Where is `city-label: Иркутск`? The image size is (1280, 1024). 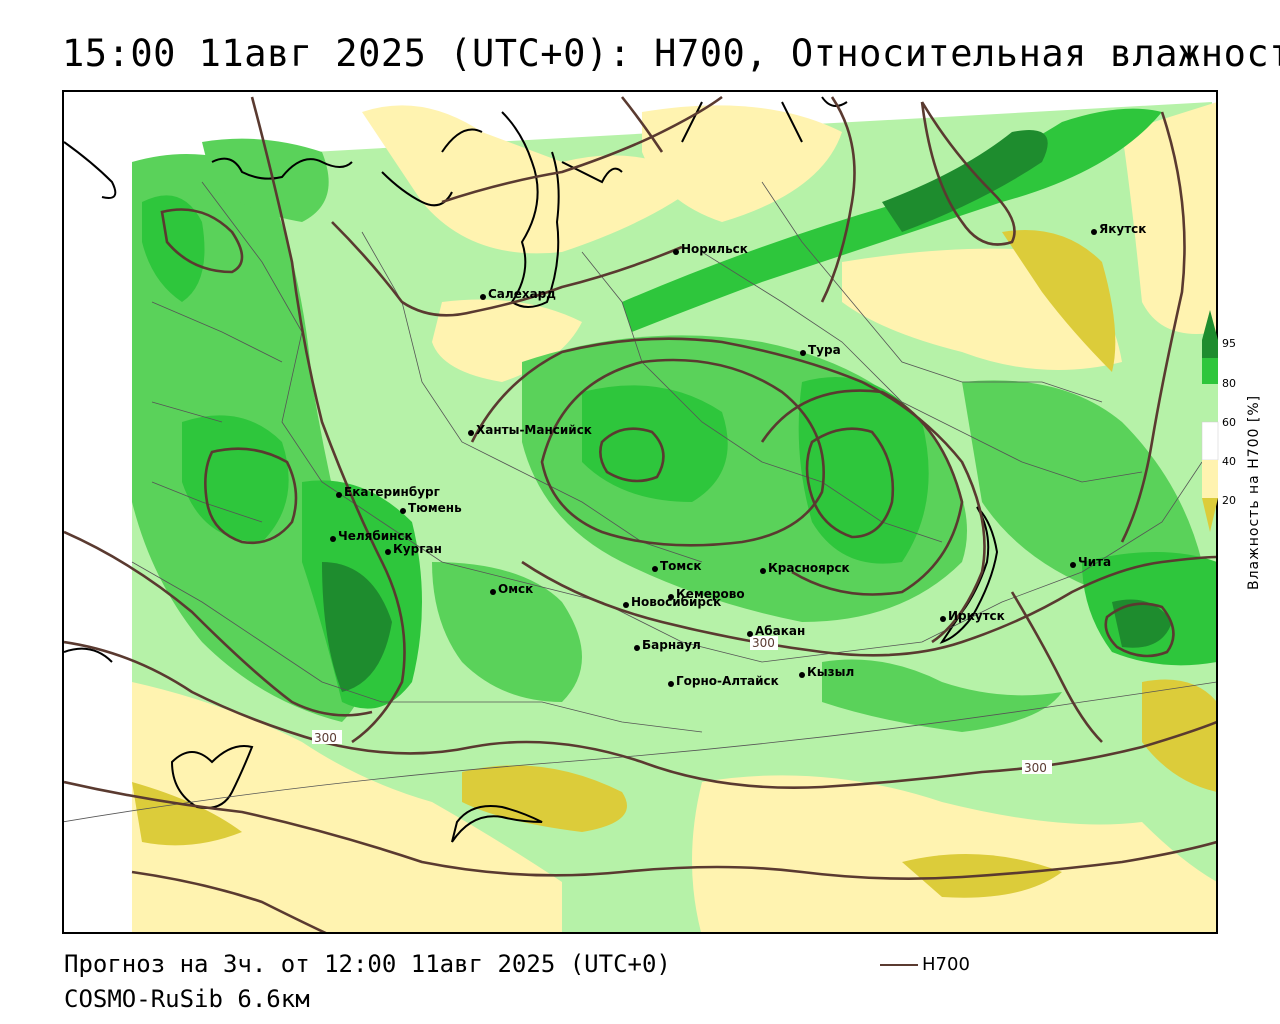
city-label: Иркутск is located at coordinates (976, 616).